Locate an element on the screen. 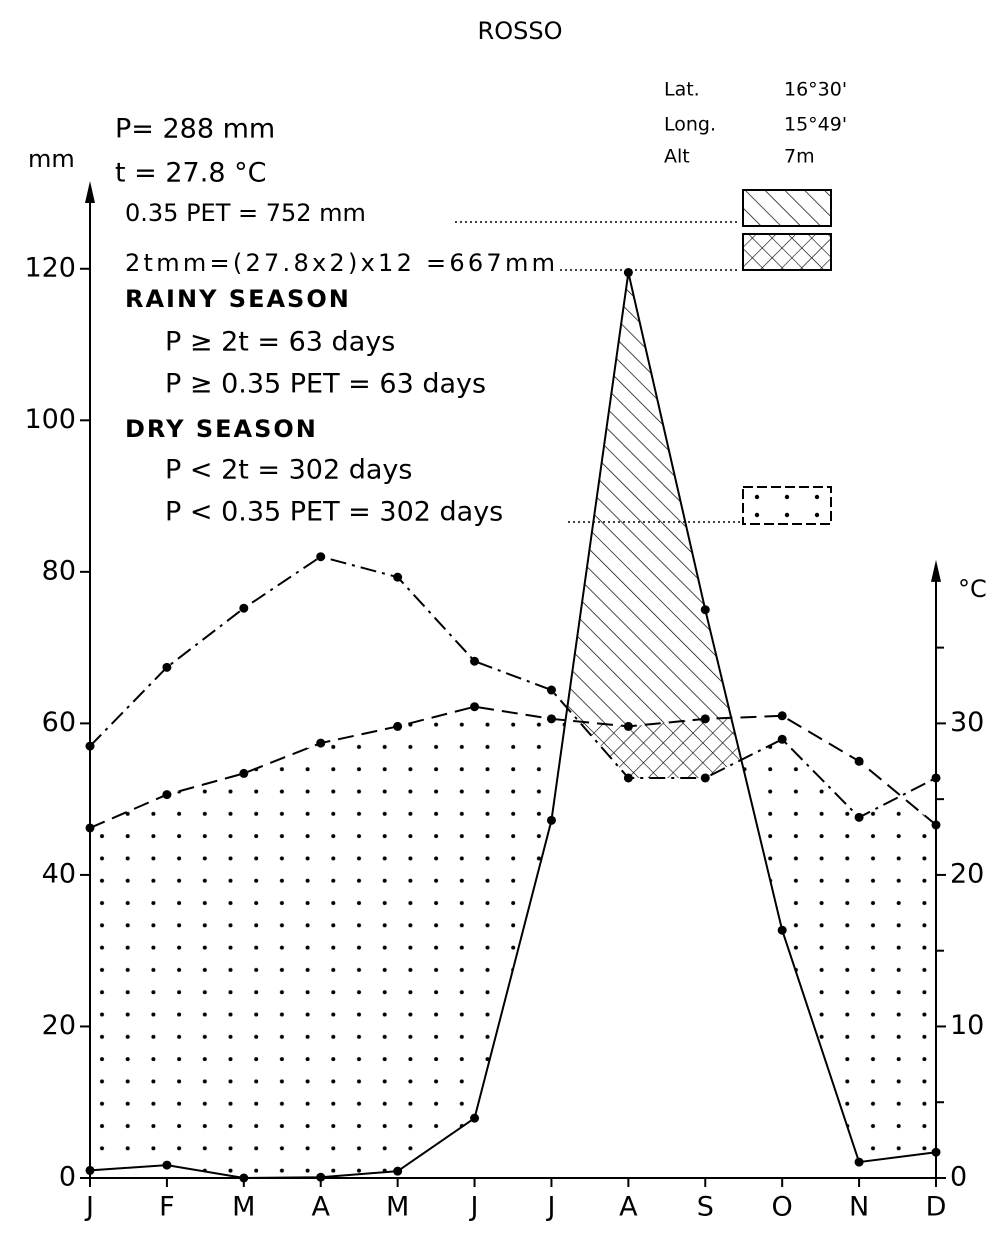 This screenshot has height=1238, width=1003. y2-tick-label: 10 is located at coordinates (967, 1025).